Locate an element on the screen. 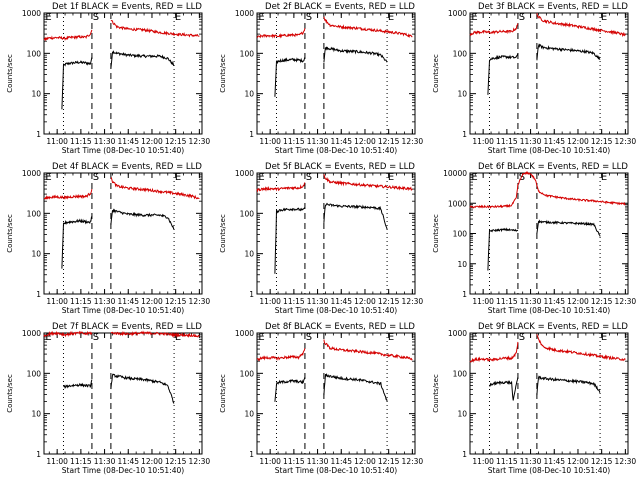  chart-title: Det 5f BLACK = Events, RED = LLD is located at coordinates (340, 167).